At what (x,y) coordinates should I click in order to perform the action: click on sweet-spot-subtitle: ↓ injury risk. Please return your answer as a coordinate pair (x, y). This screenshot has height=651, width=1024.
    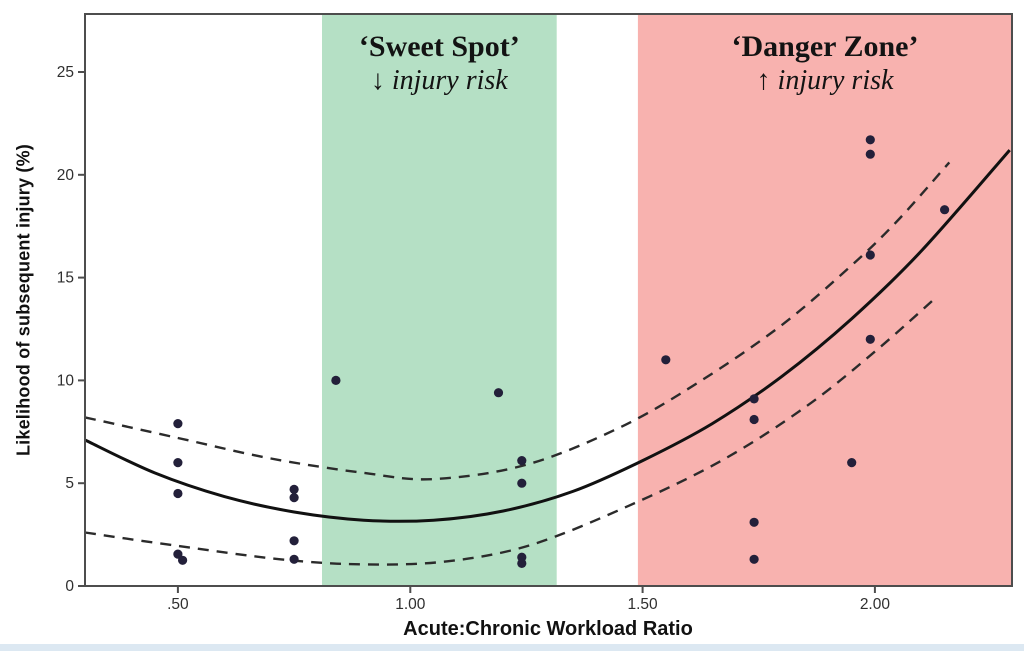
    Looking at the image, I should click on (439, 80).